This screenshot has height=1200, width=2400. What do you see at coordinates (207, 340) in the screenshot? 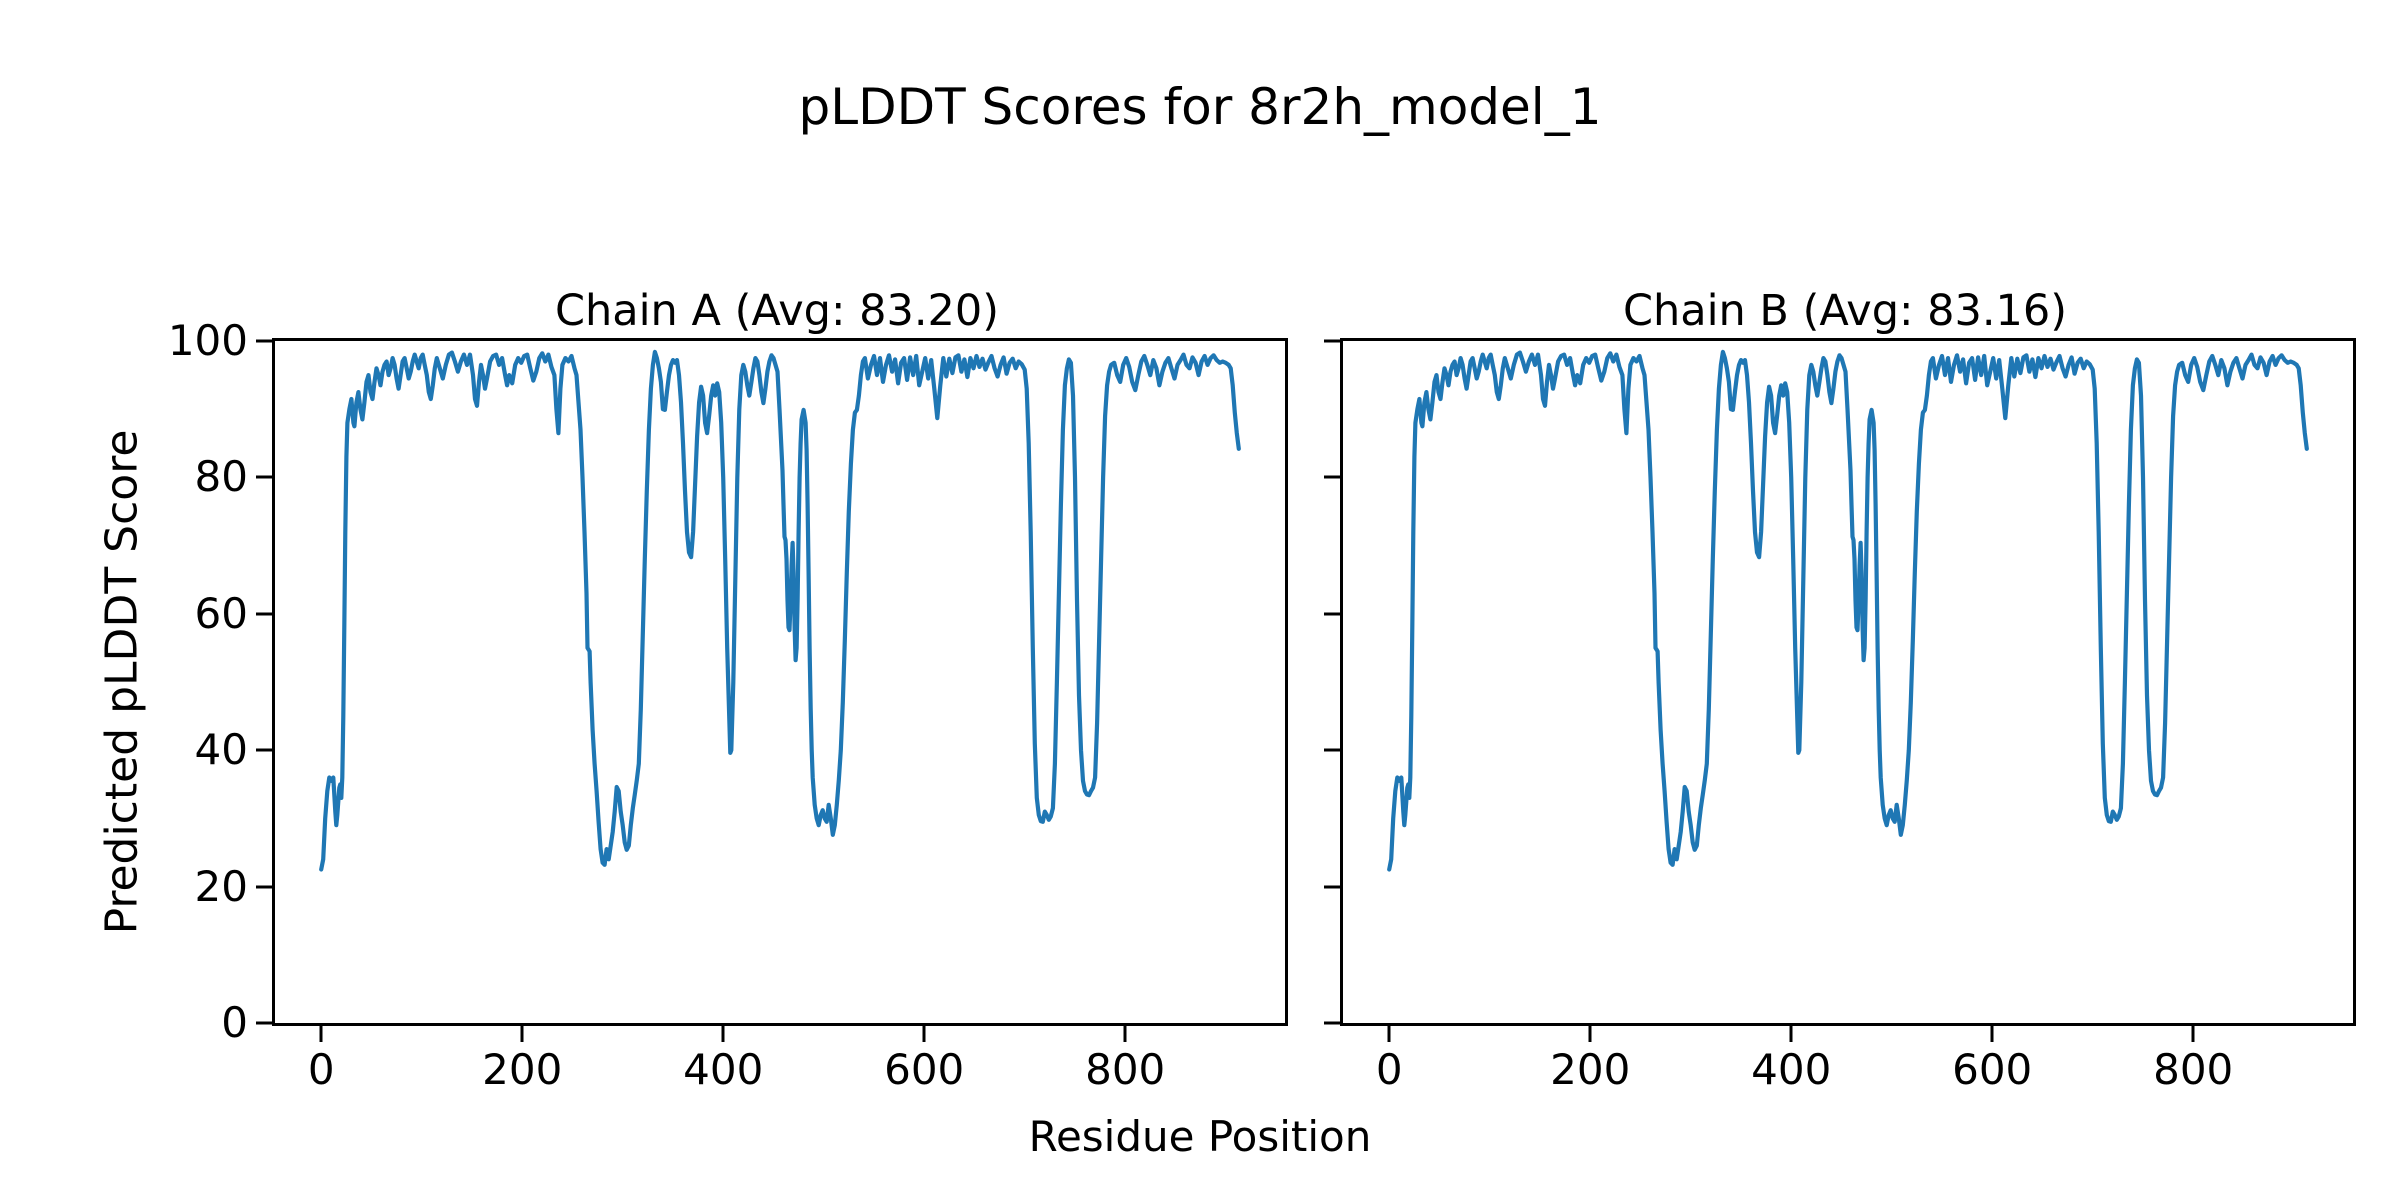
I see `y-tick-label: 100` at bounding box center [207, 340].